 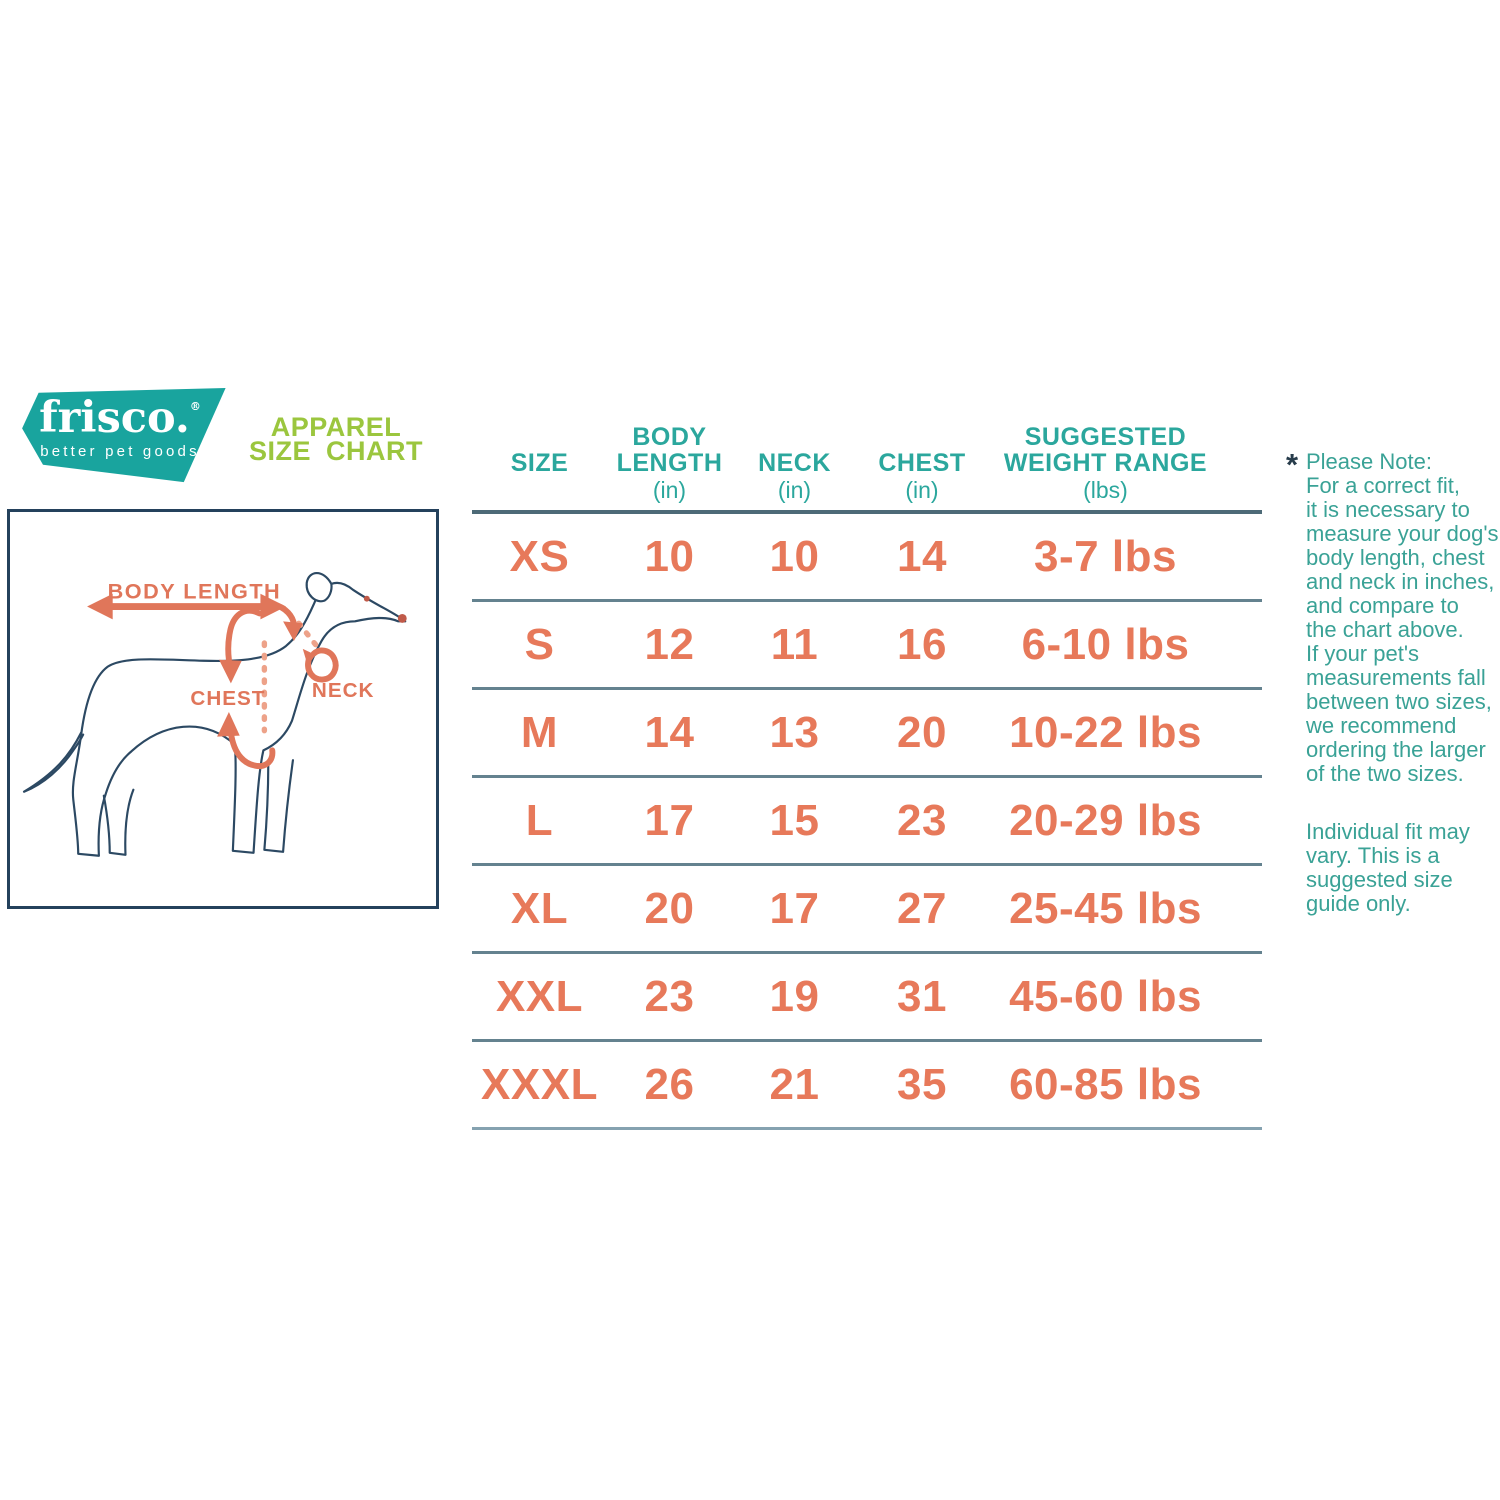 I want to click on registered-trademark-icon: ®, so click(x=195, y=406).